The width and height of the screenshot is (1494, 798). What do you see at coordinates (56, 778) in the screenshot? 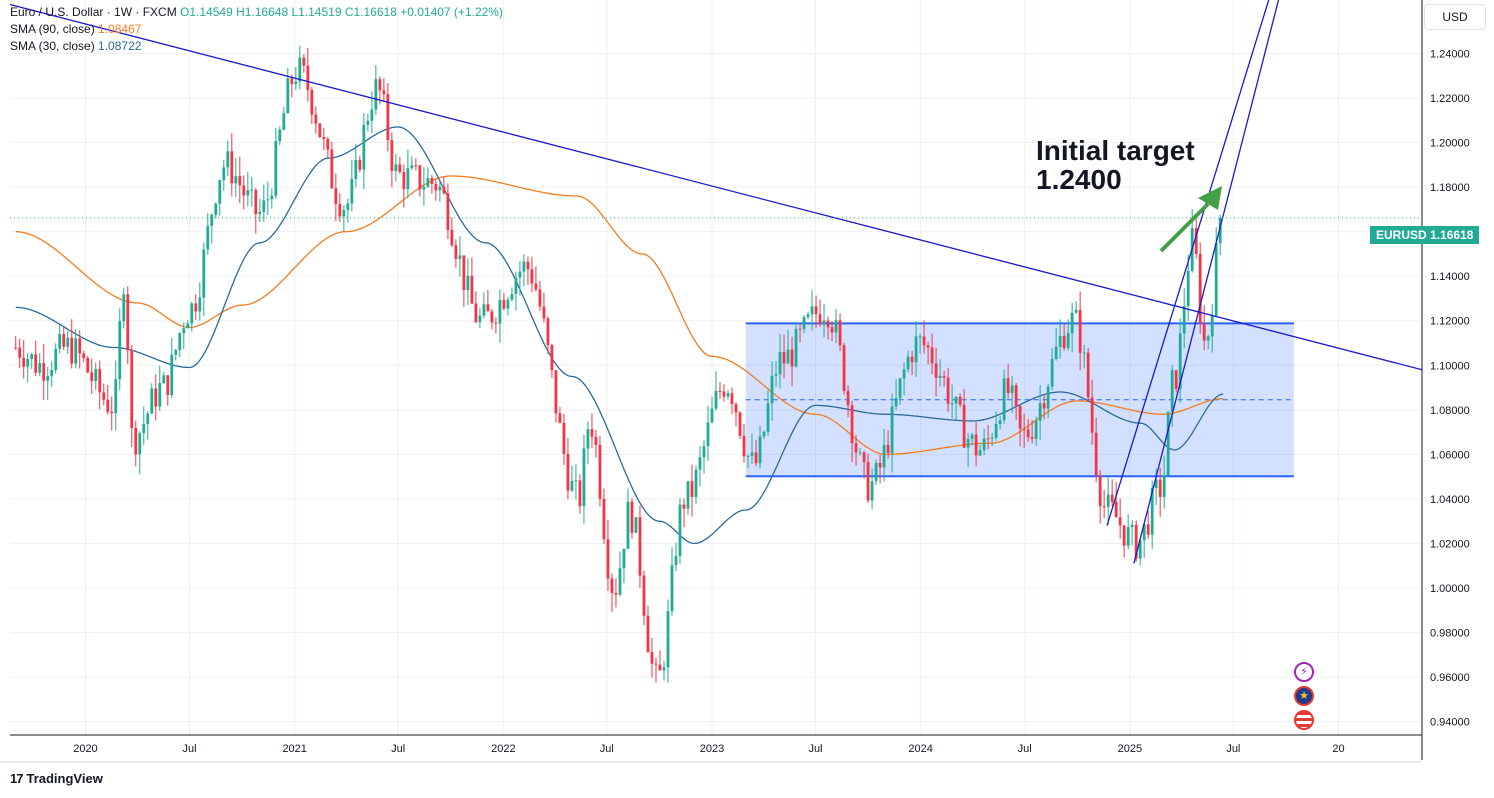
I see `tradingview-logo: 17 TradingView` at bounding box center [56, 778].